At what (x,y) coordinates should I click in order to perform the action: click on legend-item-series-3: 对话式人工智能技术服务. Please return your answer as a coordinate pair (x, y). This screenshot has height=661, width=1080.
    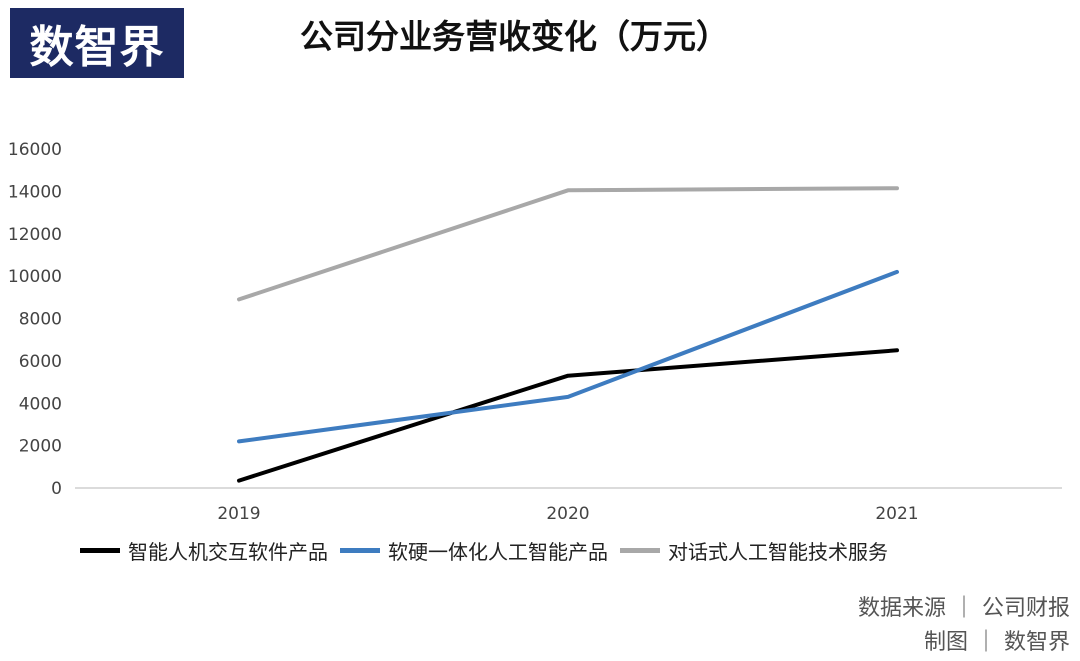
    Looking at the image, I should click on (754, 550).